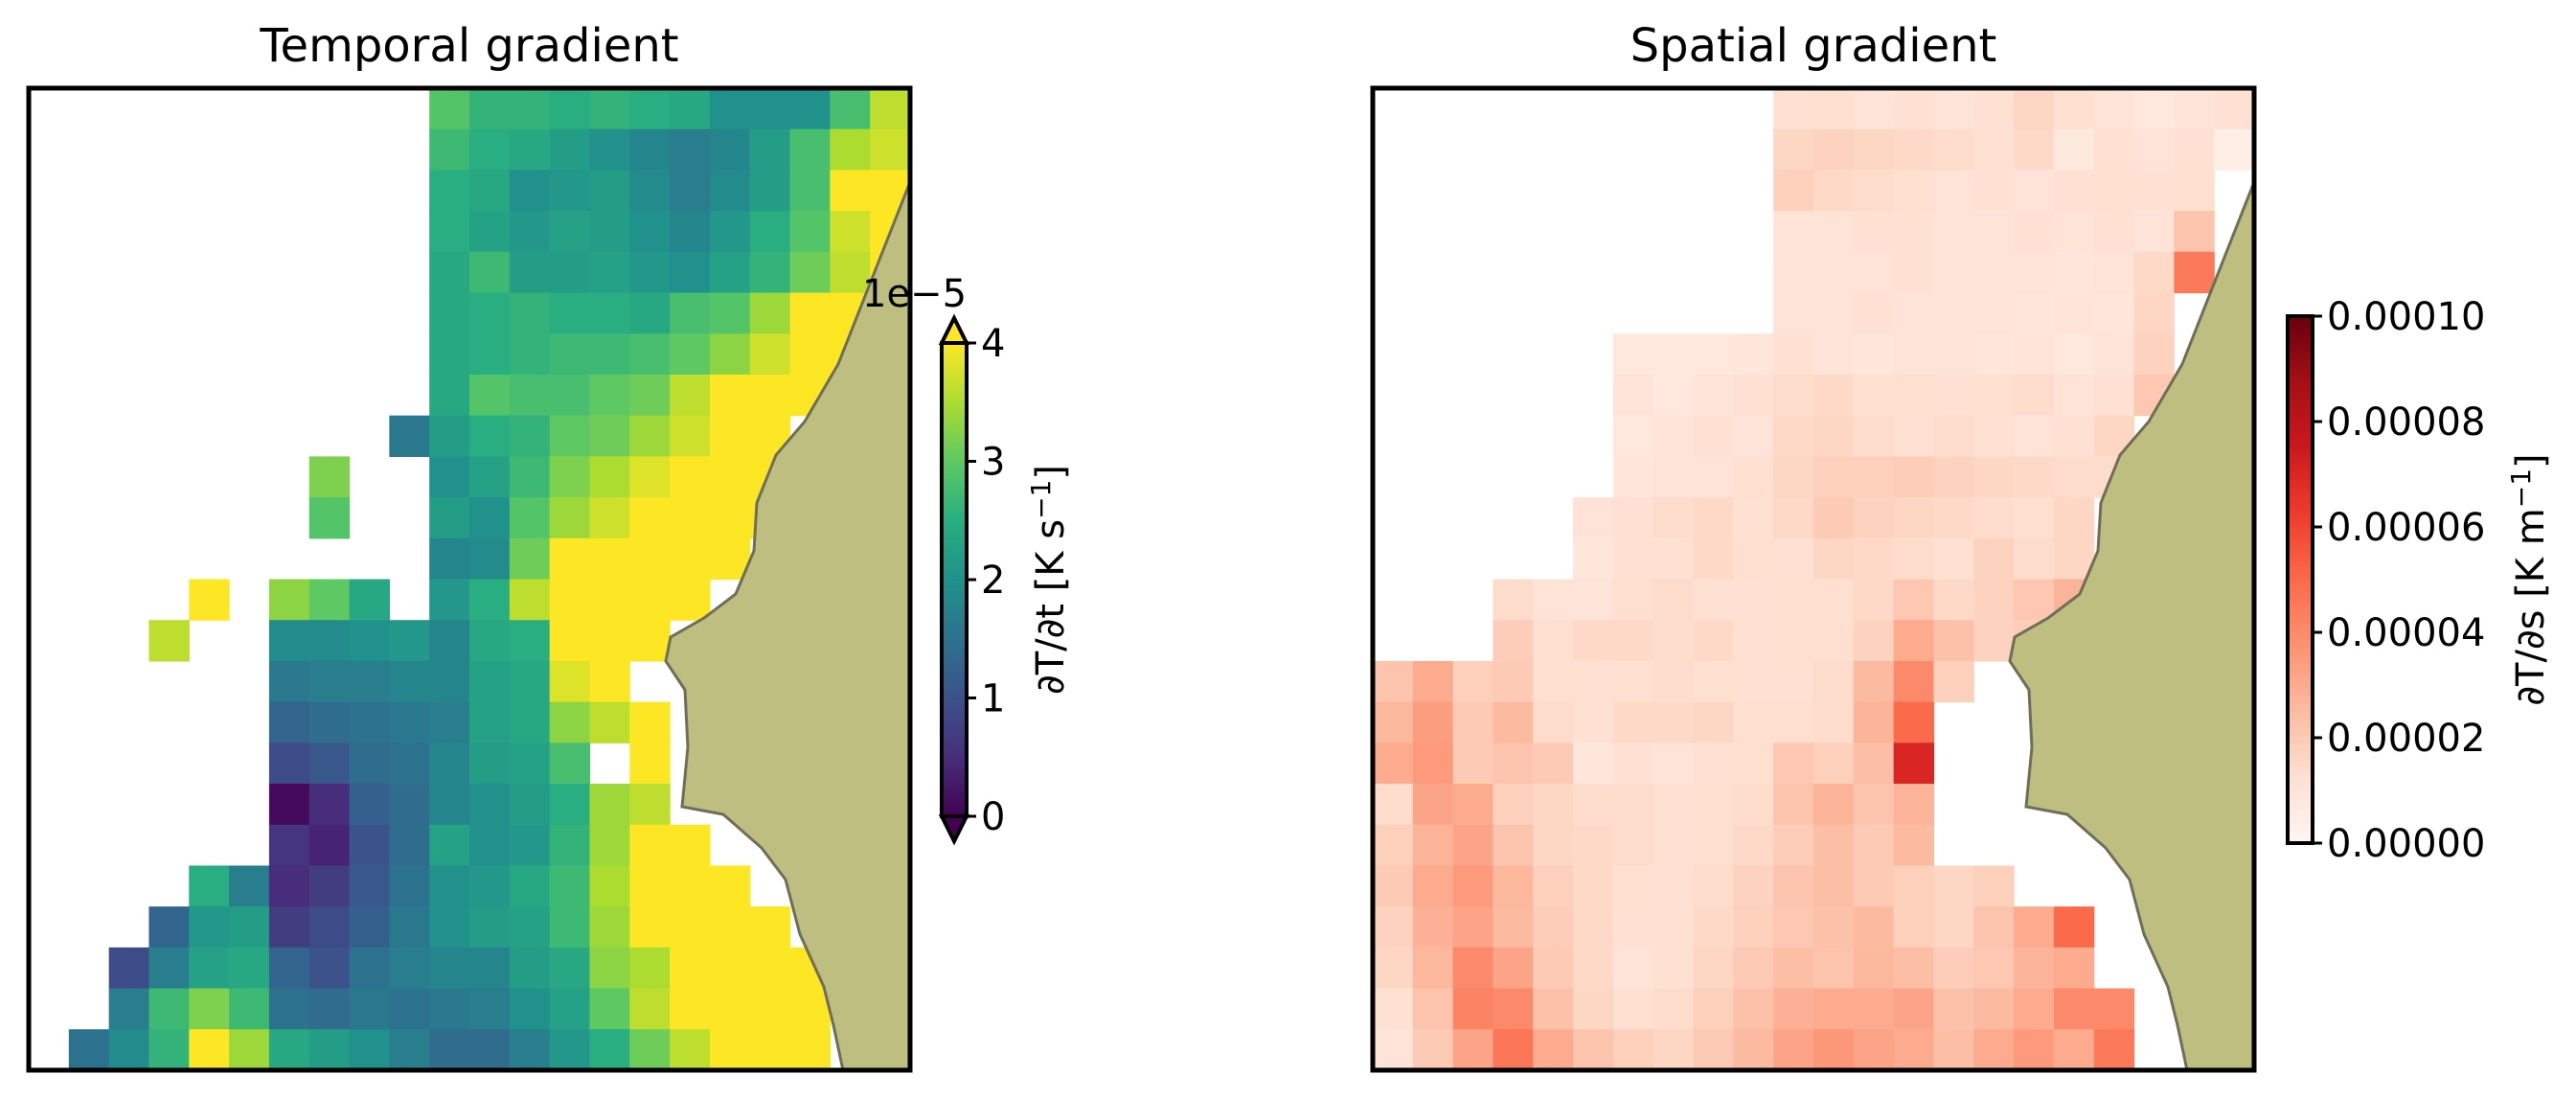 This screenshot has width=2576, height=1097. What do you see at coordinates (2406, 633) in the screenshot?
I see `colorbar-tick-label: 0.00004` at bounding box center [2406, 633].